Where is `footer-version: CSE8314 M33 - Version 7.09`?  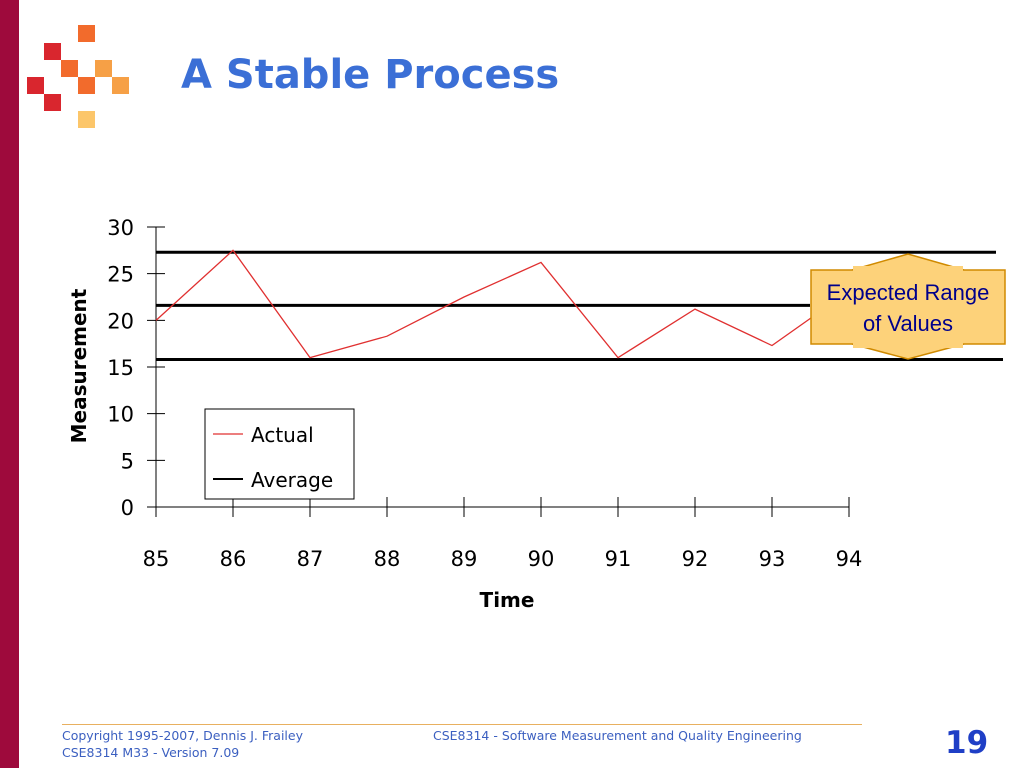 footer-version: CSE8314 M33 - Version 7.09 is located at coordinates (151, 752).